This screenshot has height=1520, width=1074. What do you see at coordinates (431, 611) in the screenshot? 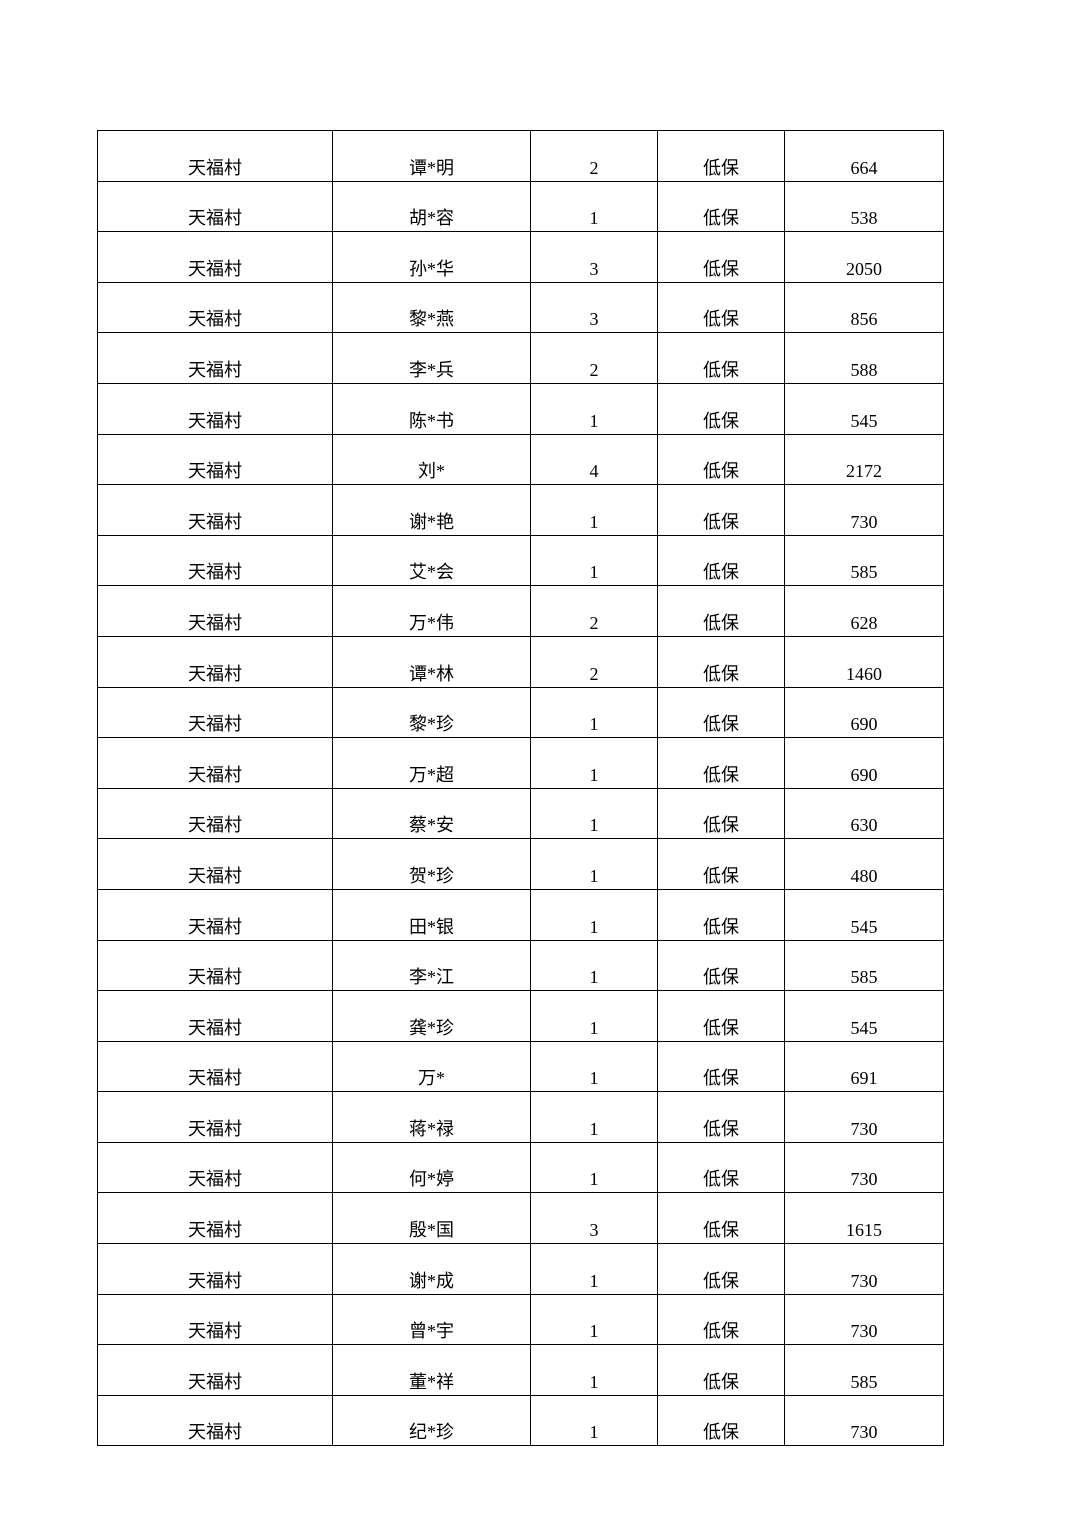
I see `name-cell: 万*伟` at bounding box center [431, 611].